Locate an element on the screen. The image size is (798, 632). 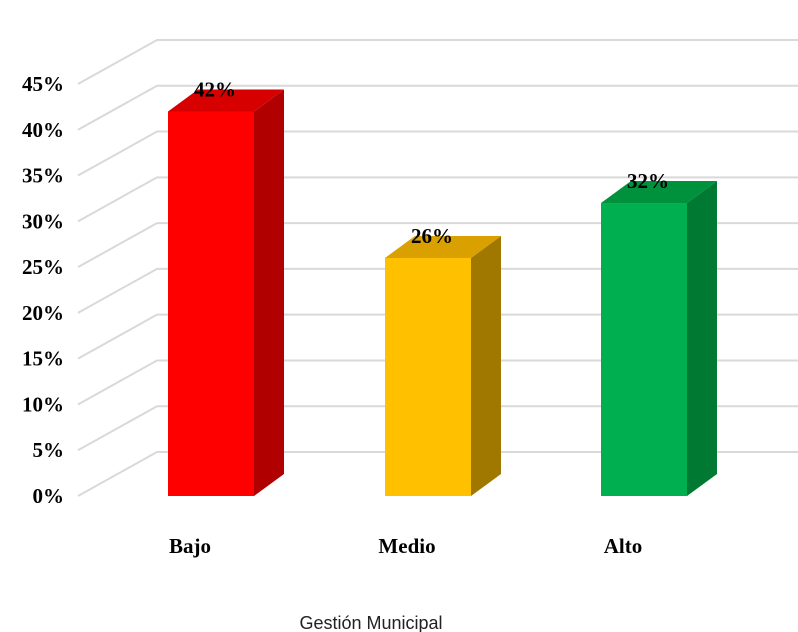
y-tick-label: 5% is located at coordinates (49, 450).